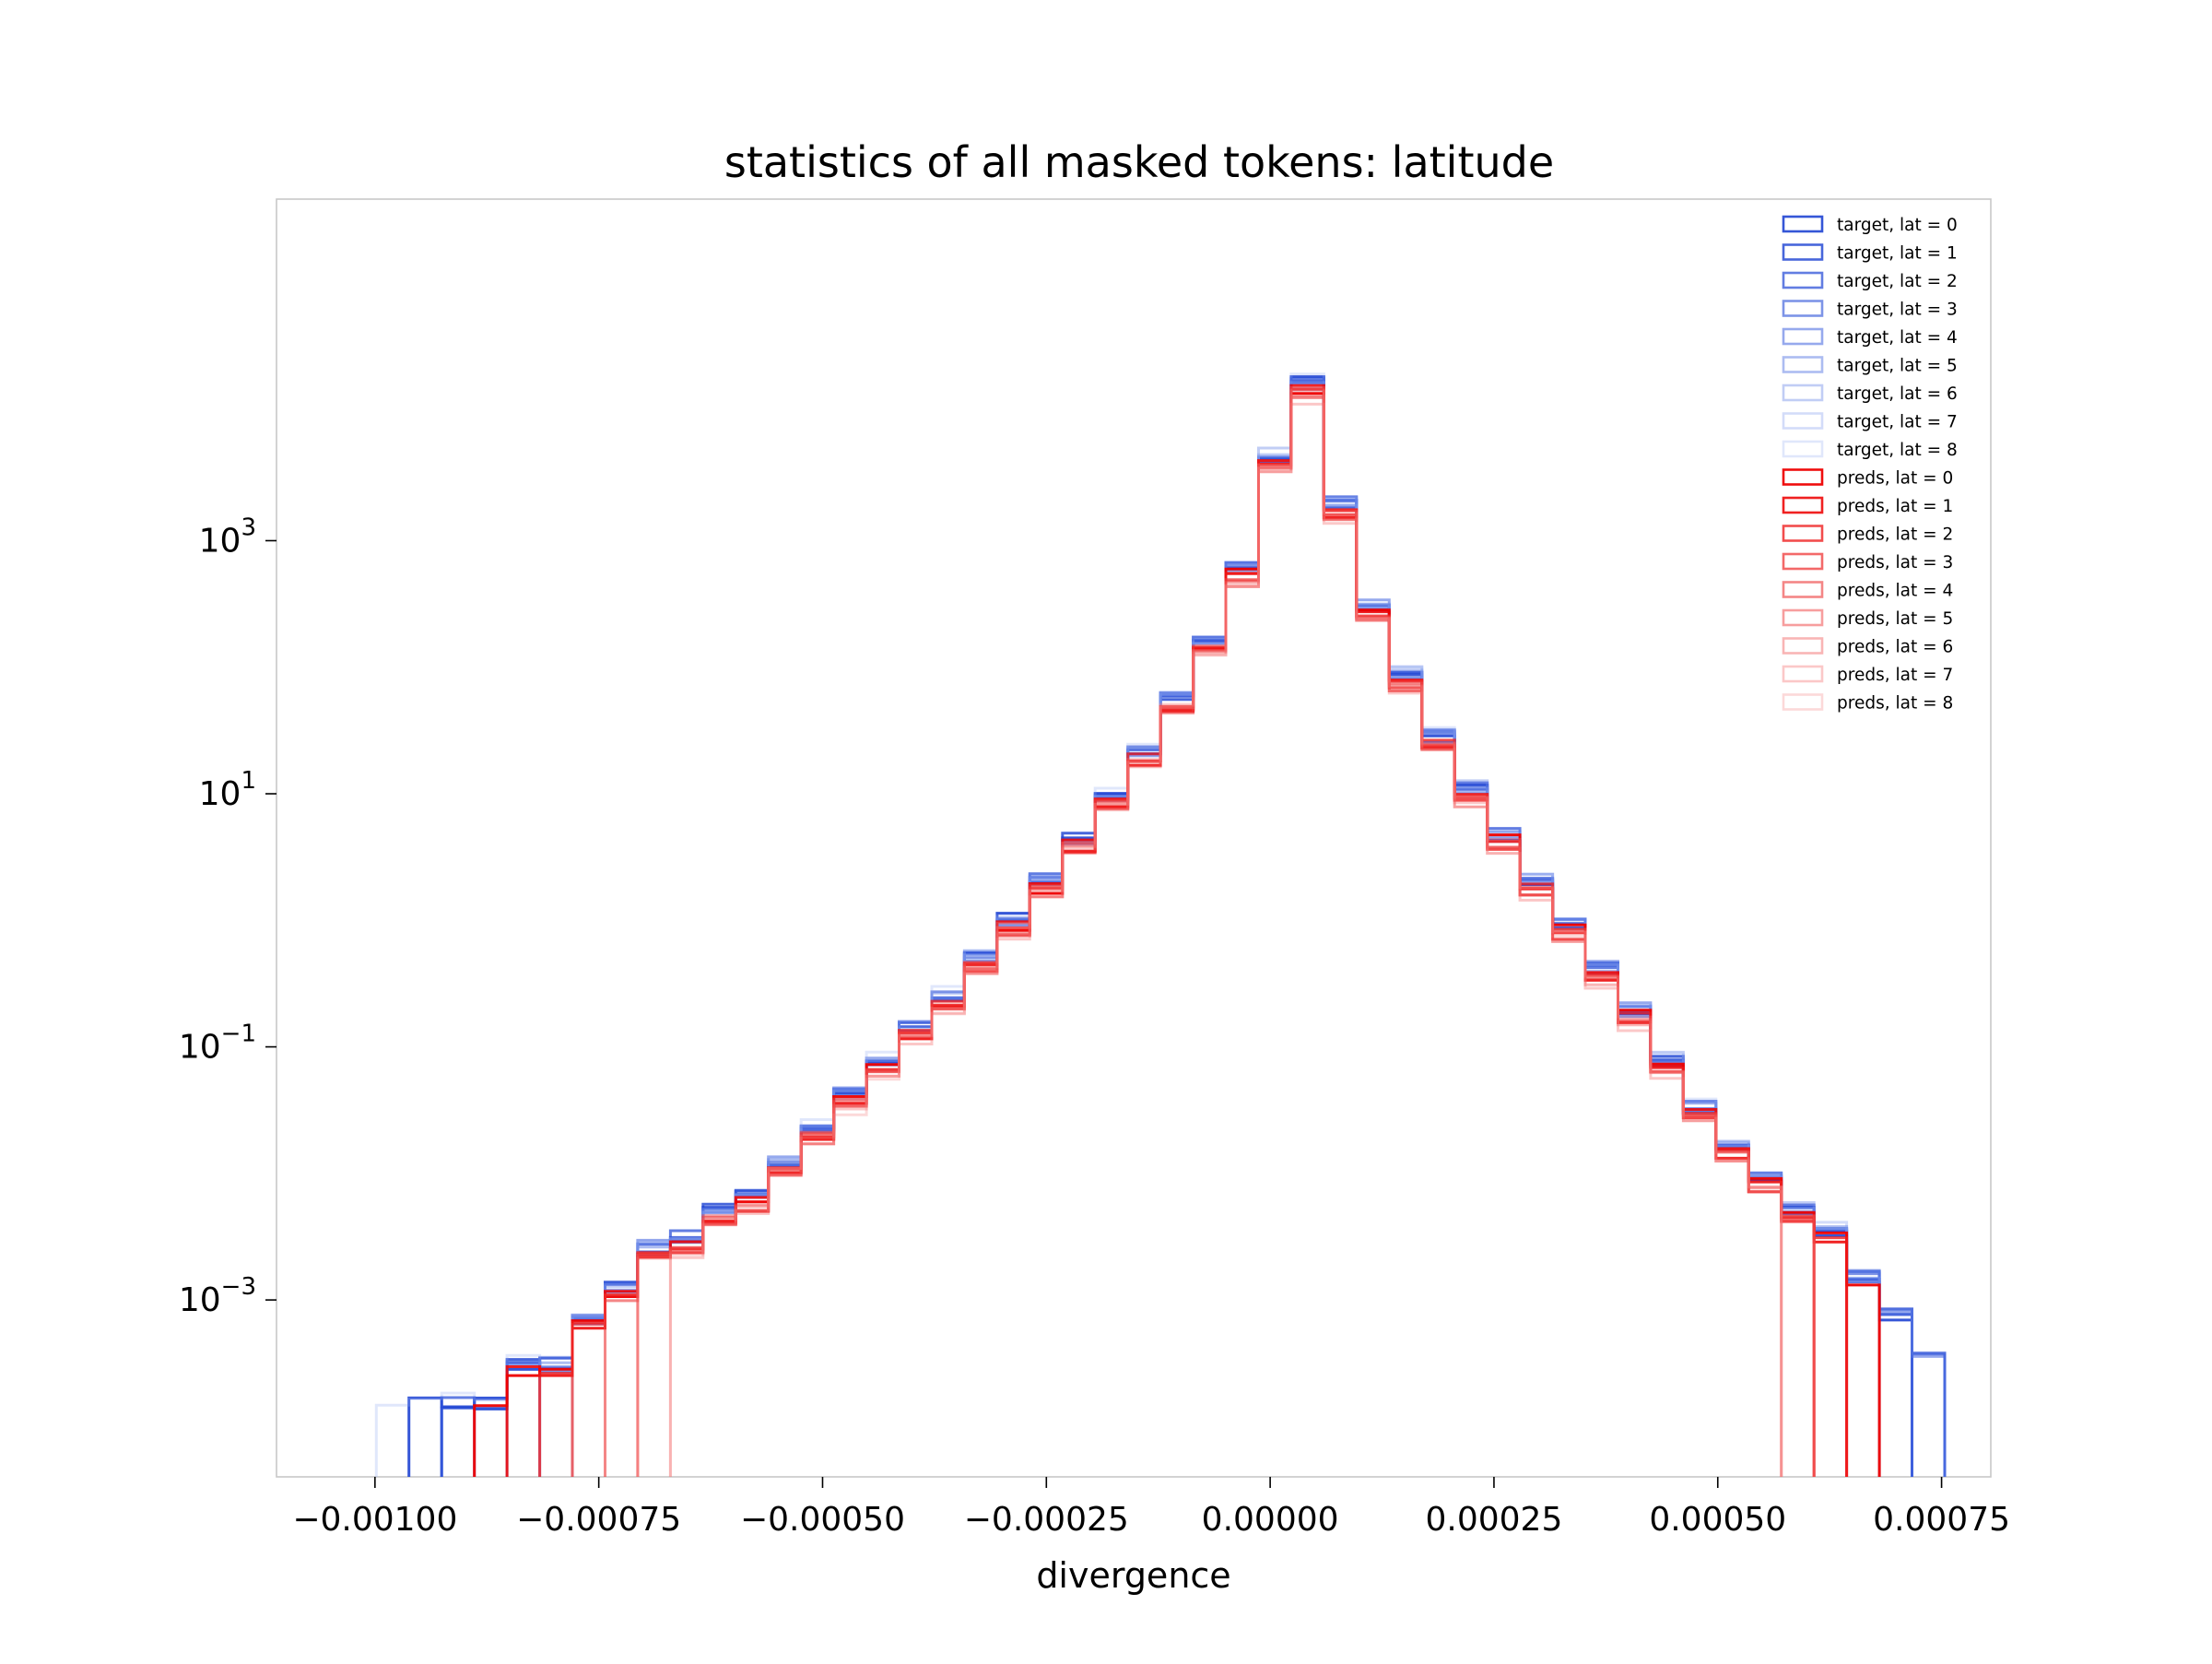  I want to click on legend-label: target, lat = 1, so click(1897, 254).